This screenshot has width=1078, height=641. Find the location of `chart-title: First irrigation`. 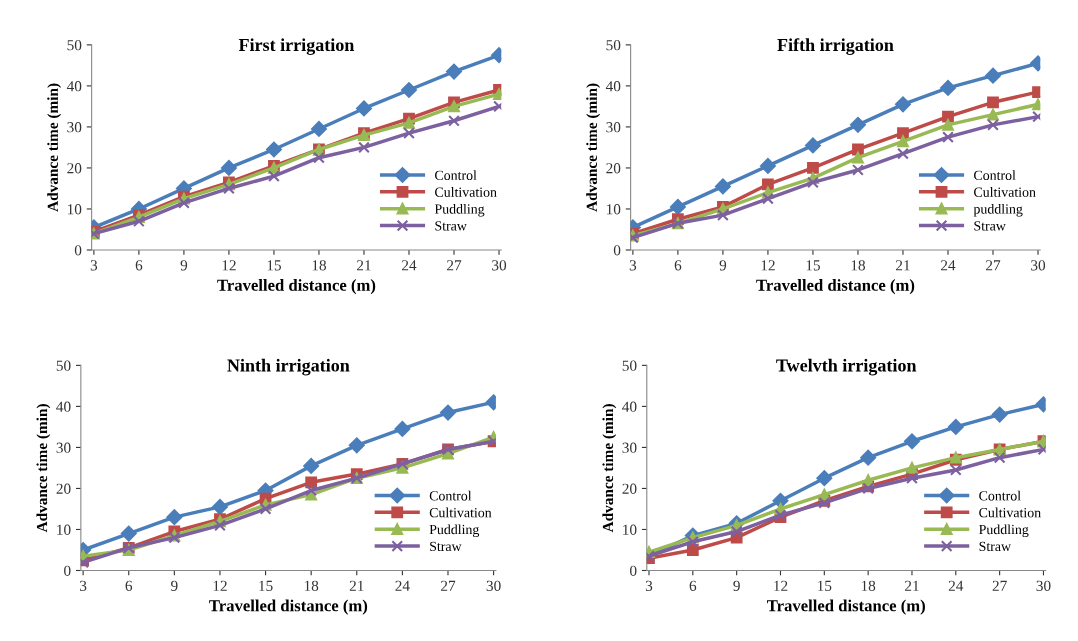

chart-title: First irrigation is located at coordinates (296, 46).